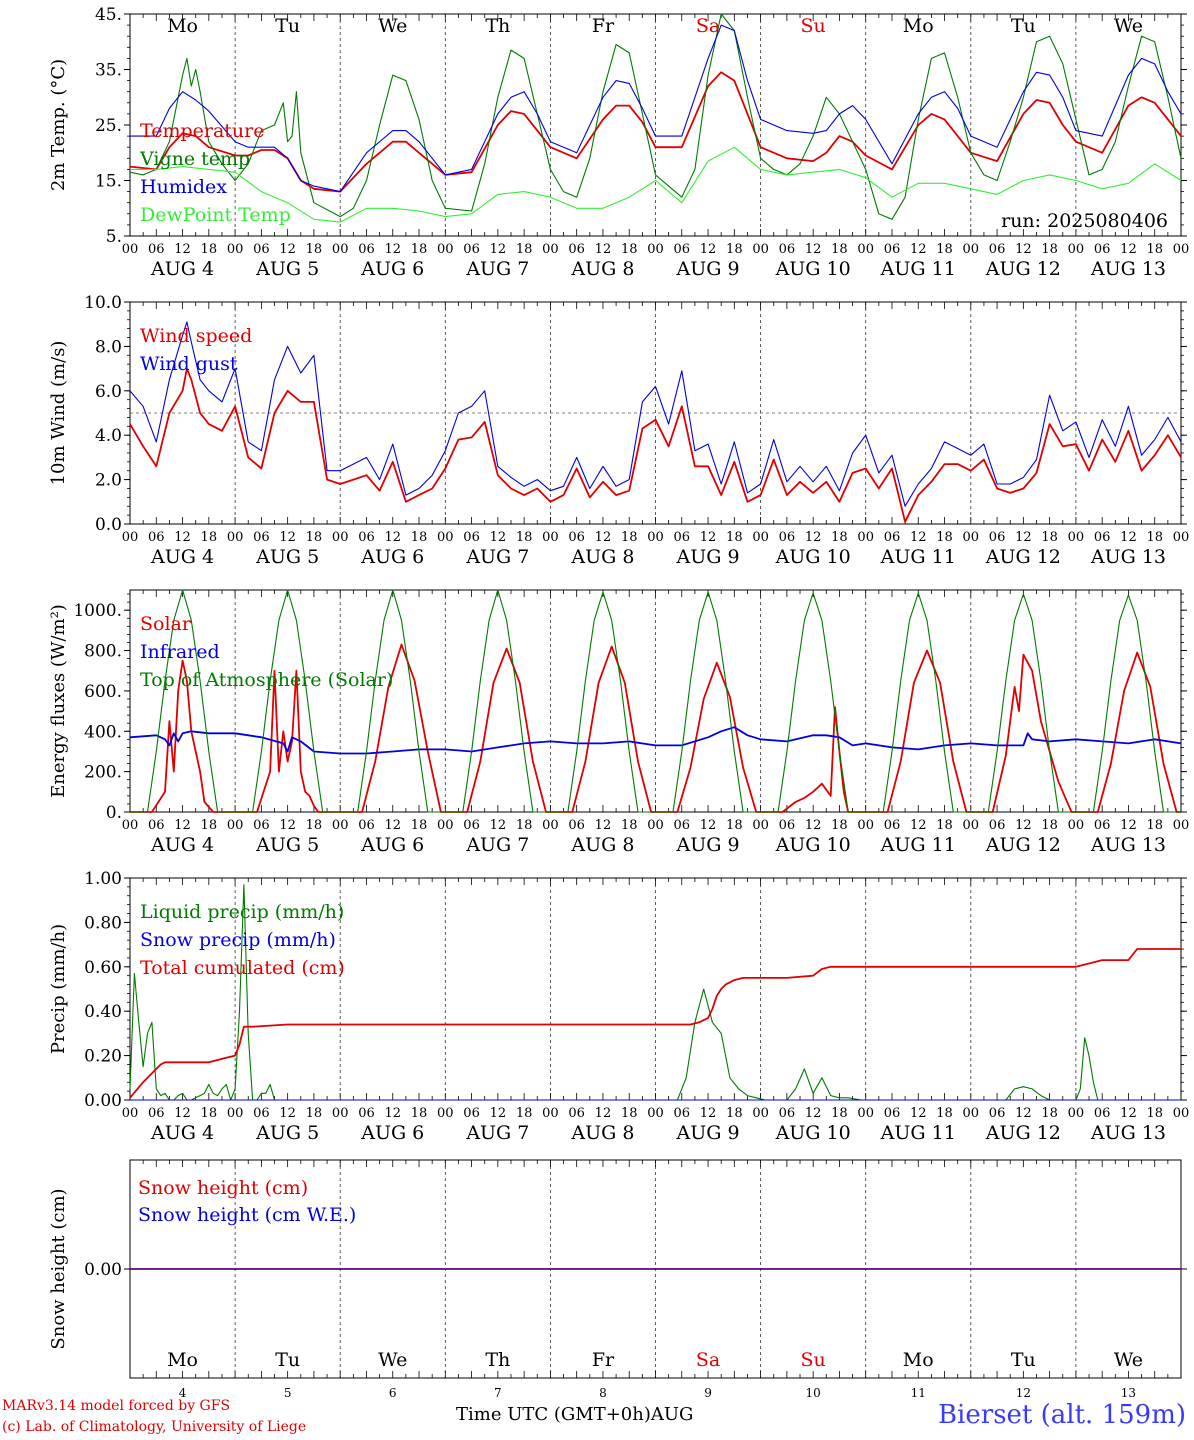 The width and height of the screenshot is (1194, 1440). What do you see at coordinates (116, 1406) in the screenshot?
I see `footer-model-credit: MARv3.14 model forced by GFS` at bounding box center [116, 1406].